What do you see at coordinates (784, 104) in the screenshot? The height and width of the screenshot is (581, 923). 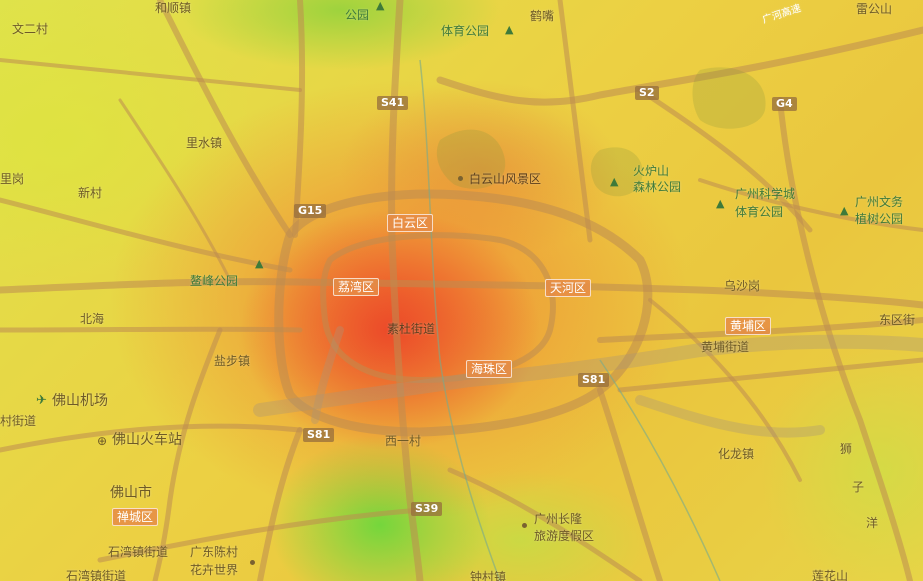 I see `highway-shield: G4` at bounding box center [784, 104].